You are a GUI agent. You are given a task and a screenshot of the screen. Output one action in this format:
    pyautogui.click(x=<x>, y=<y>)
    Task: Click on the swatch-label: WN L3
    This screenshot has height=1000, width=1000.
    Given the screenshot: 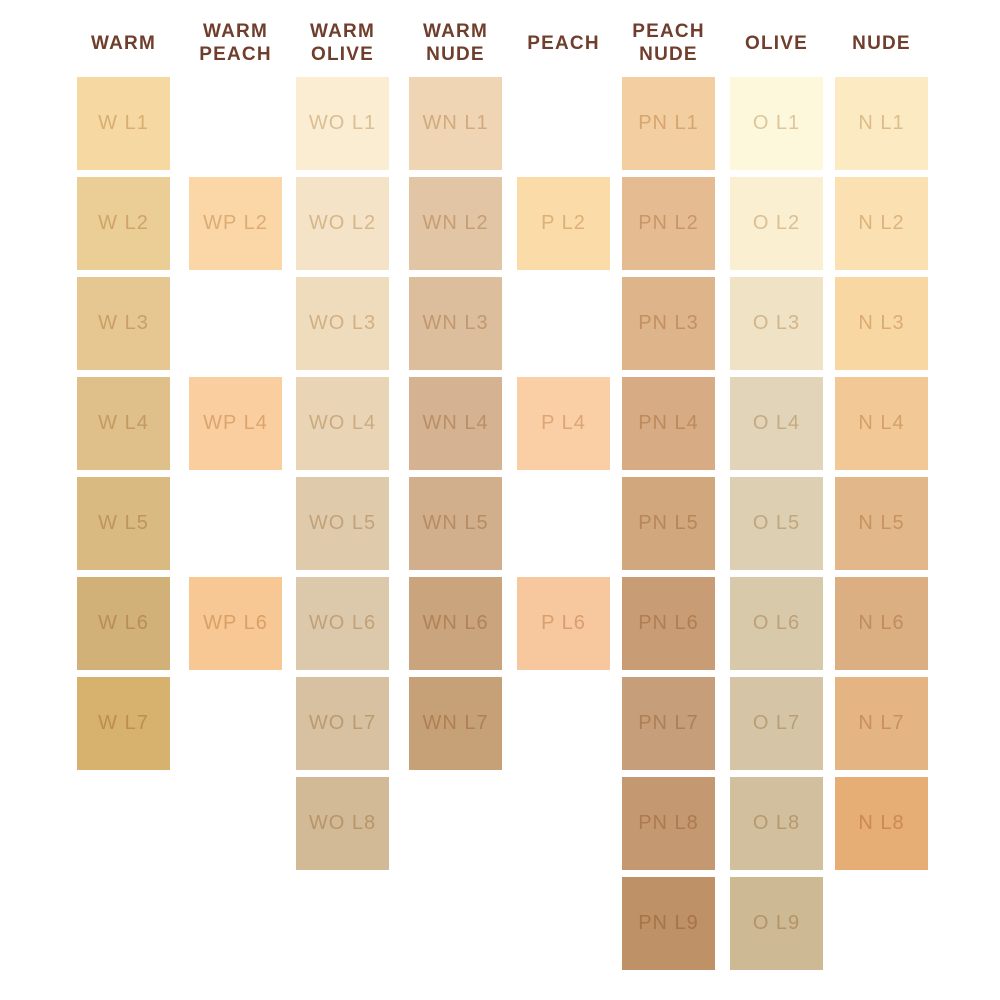 What is the action you would take?
    pyautogui.click(x=455, y=323)
    